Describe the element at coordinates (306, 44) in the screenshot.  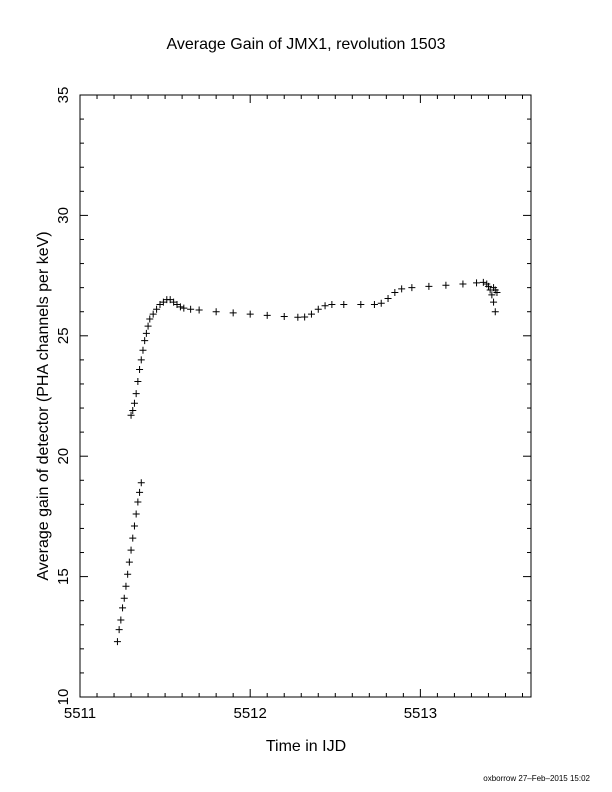
I see `chart-title: Average Gain of JMX1, revolution 1503` at that location.